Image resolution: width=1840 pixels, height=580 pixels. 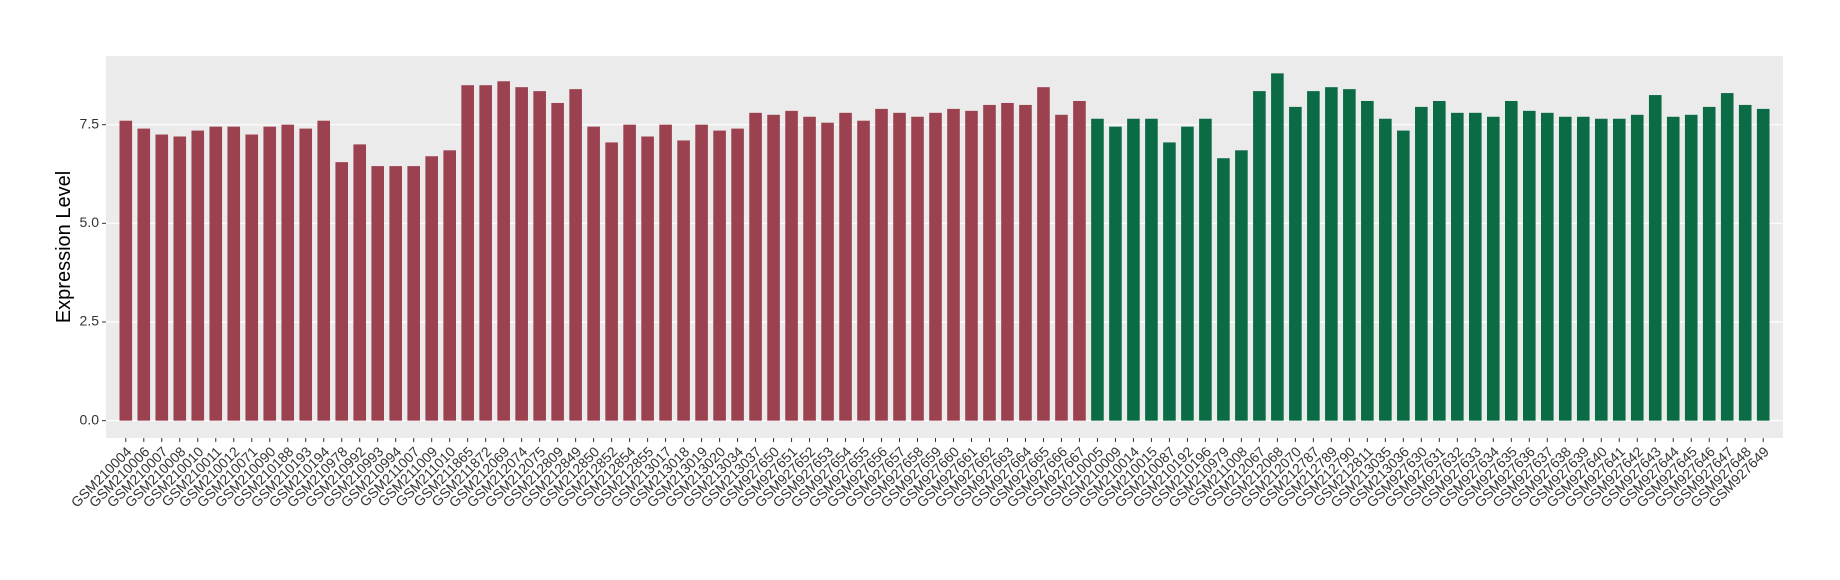 I want to click on y-tick-label: 0.0, so click(x=90, y=419).